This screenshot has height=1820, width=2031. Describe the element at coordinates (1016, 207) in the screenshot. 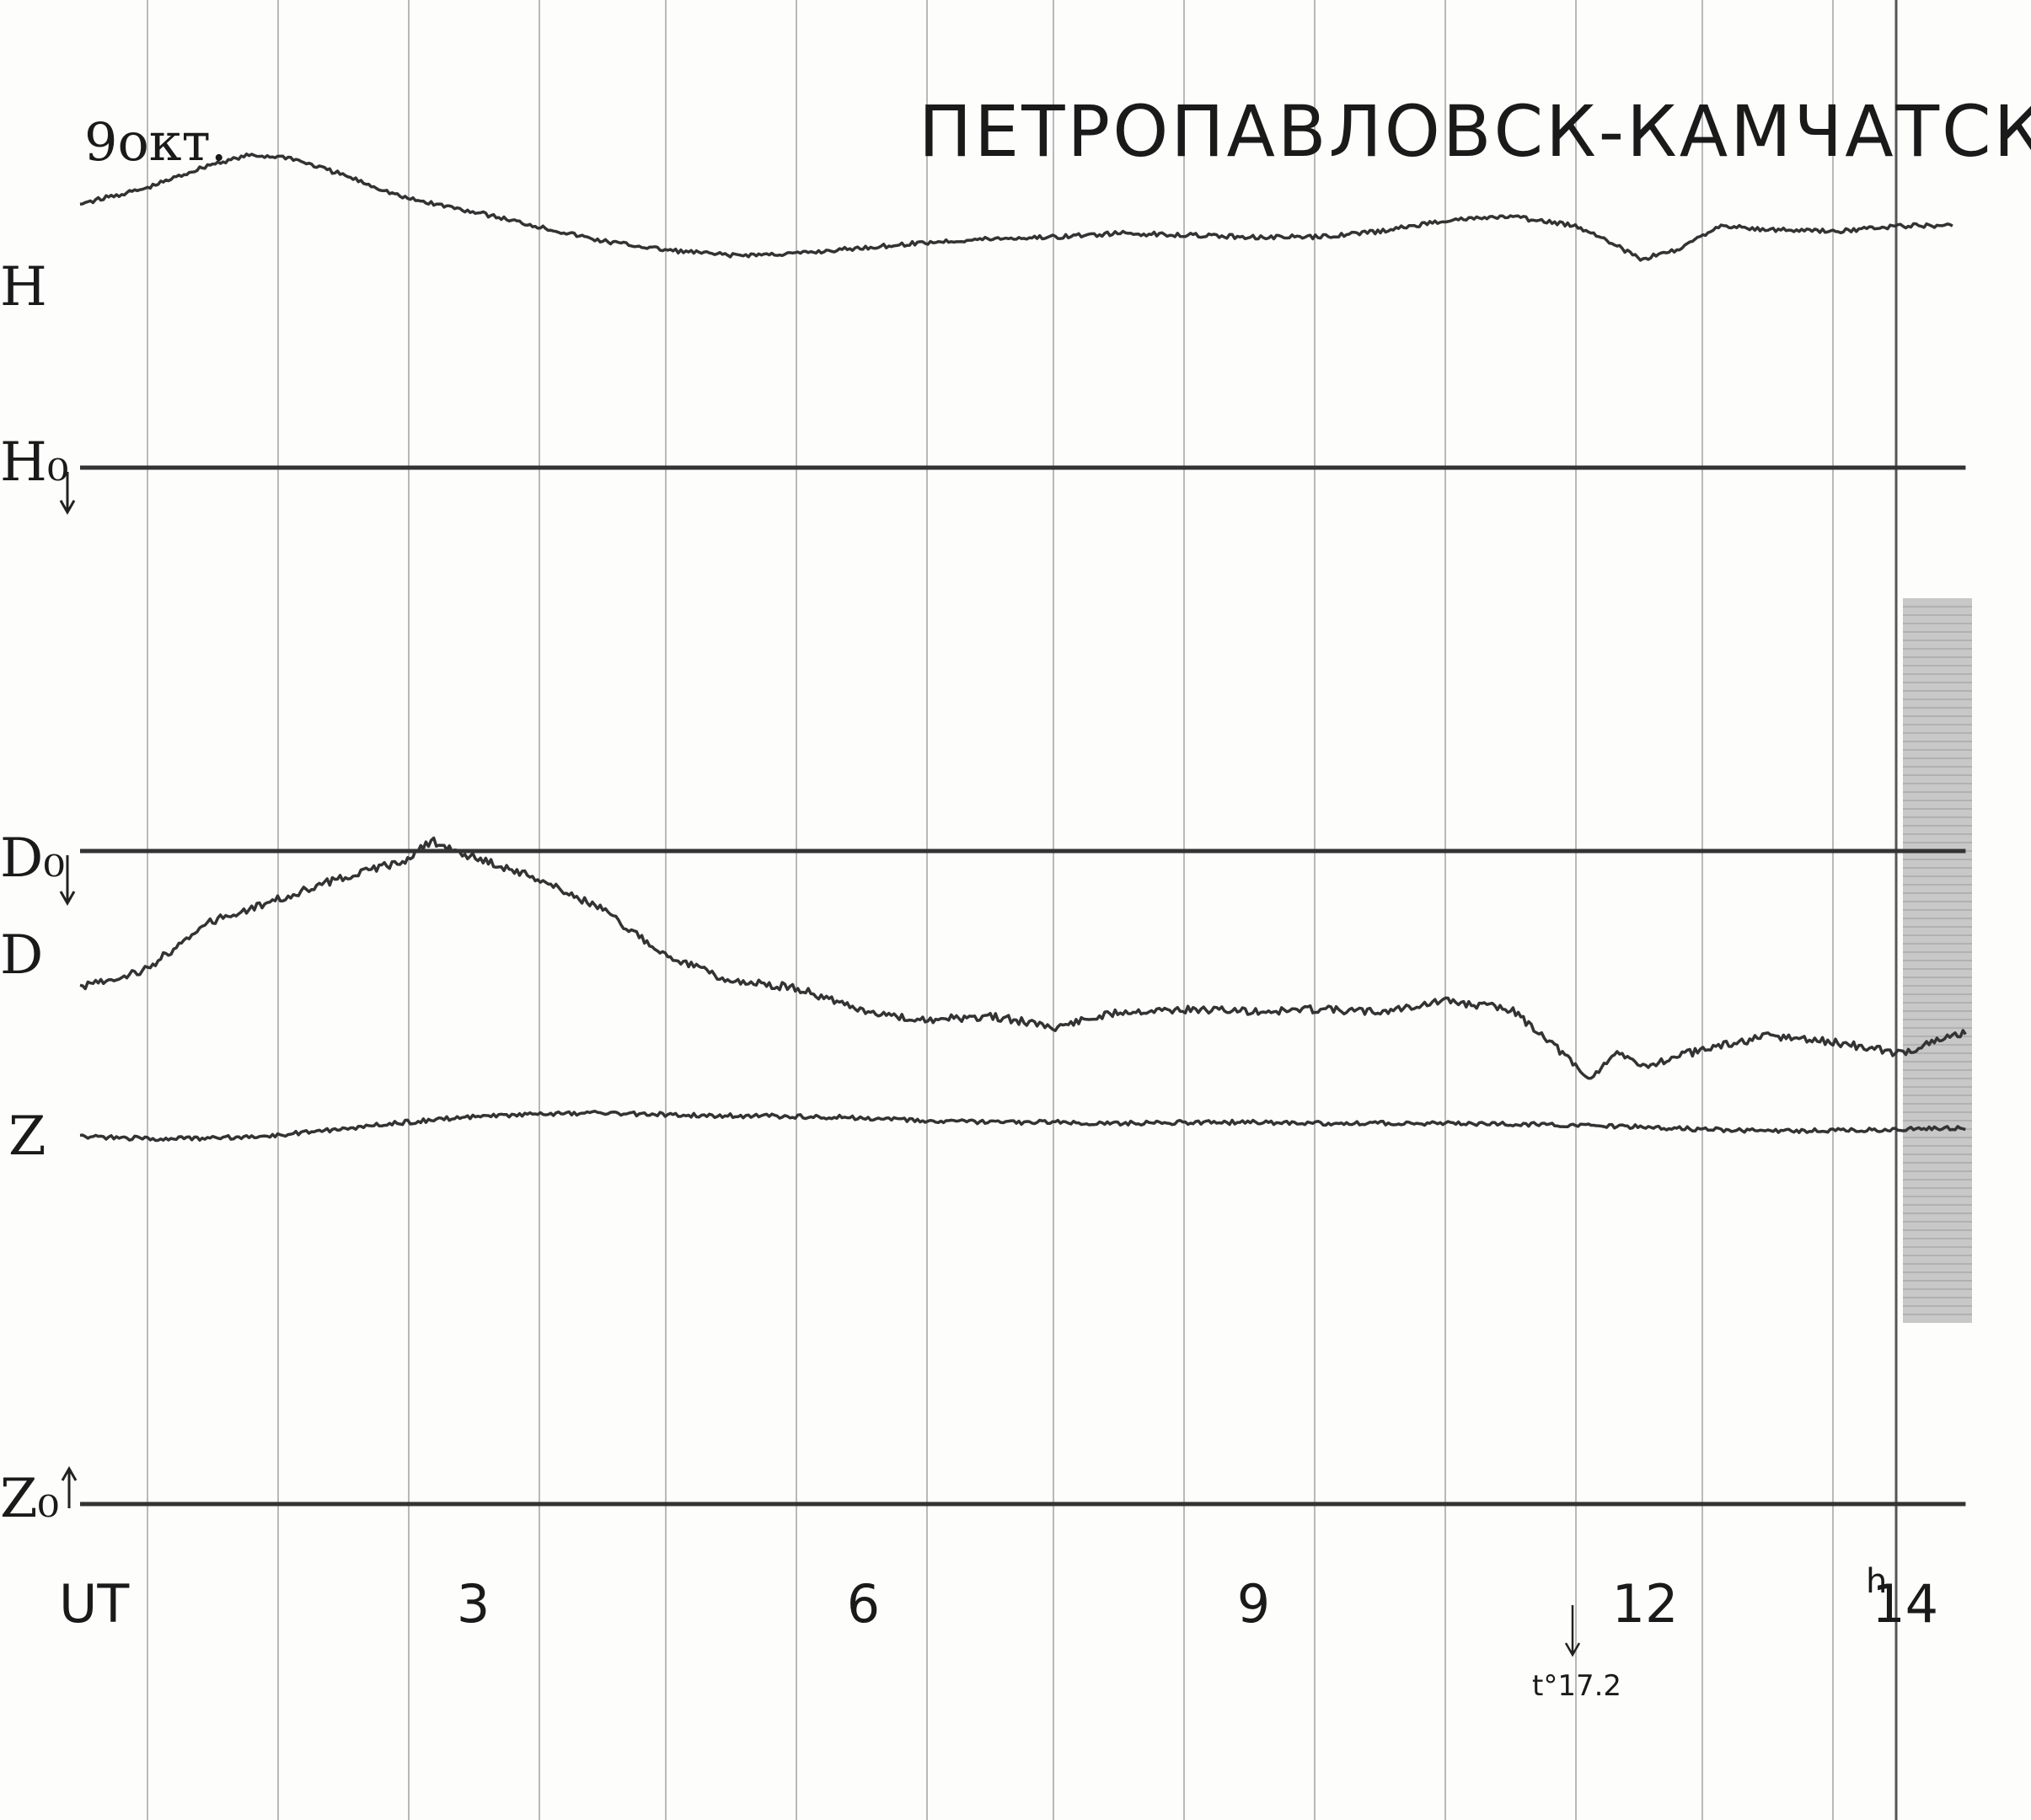

I see `trace-h` at that location.